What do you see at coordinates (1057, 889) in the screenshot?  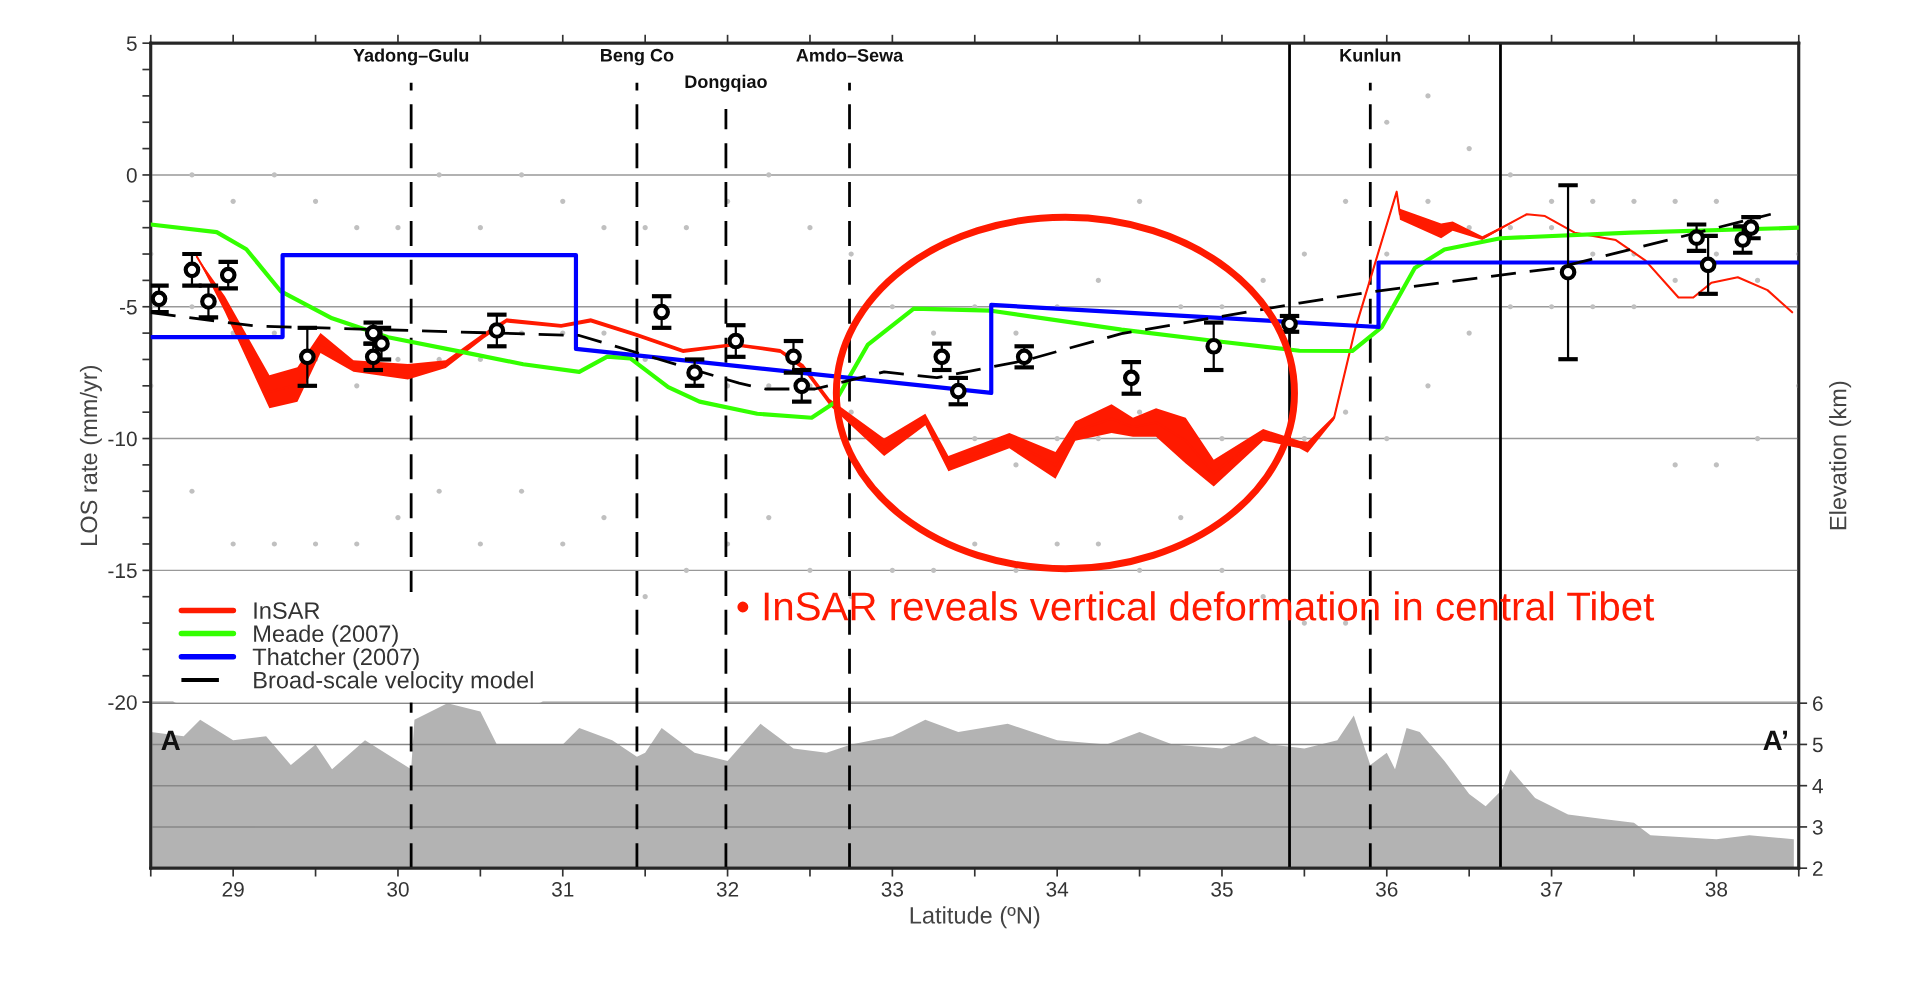 I see `x-tick-label: 34` at bounding box center [1057, 889].